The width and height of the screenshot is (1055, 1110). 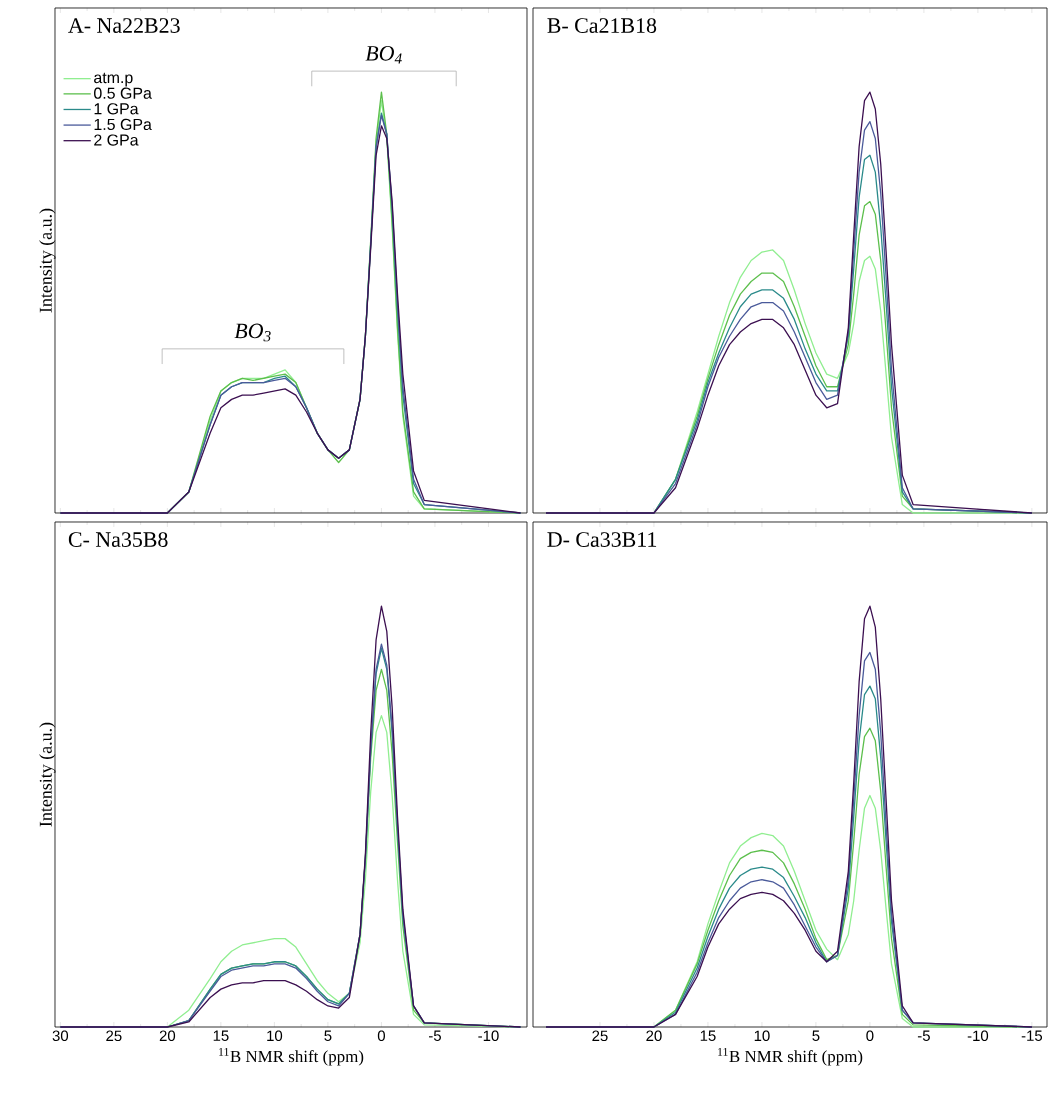 What do you see at coordinates (124, 25) in the screenshot?
I see `chart-title: A- Na22B23` at bounding box center [124, 25].